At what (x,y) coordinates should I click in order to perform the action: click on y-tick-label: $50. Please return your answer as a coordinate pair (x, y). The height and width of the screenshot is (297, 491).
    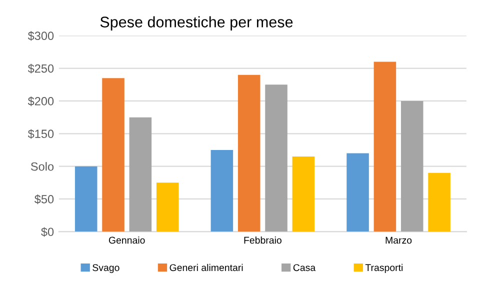
    Looking at the image, I should click on (44, 199).